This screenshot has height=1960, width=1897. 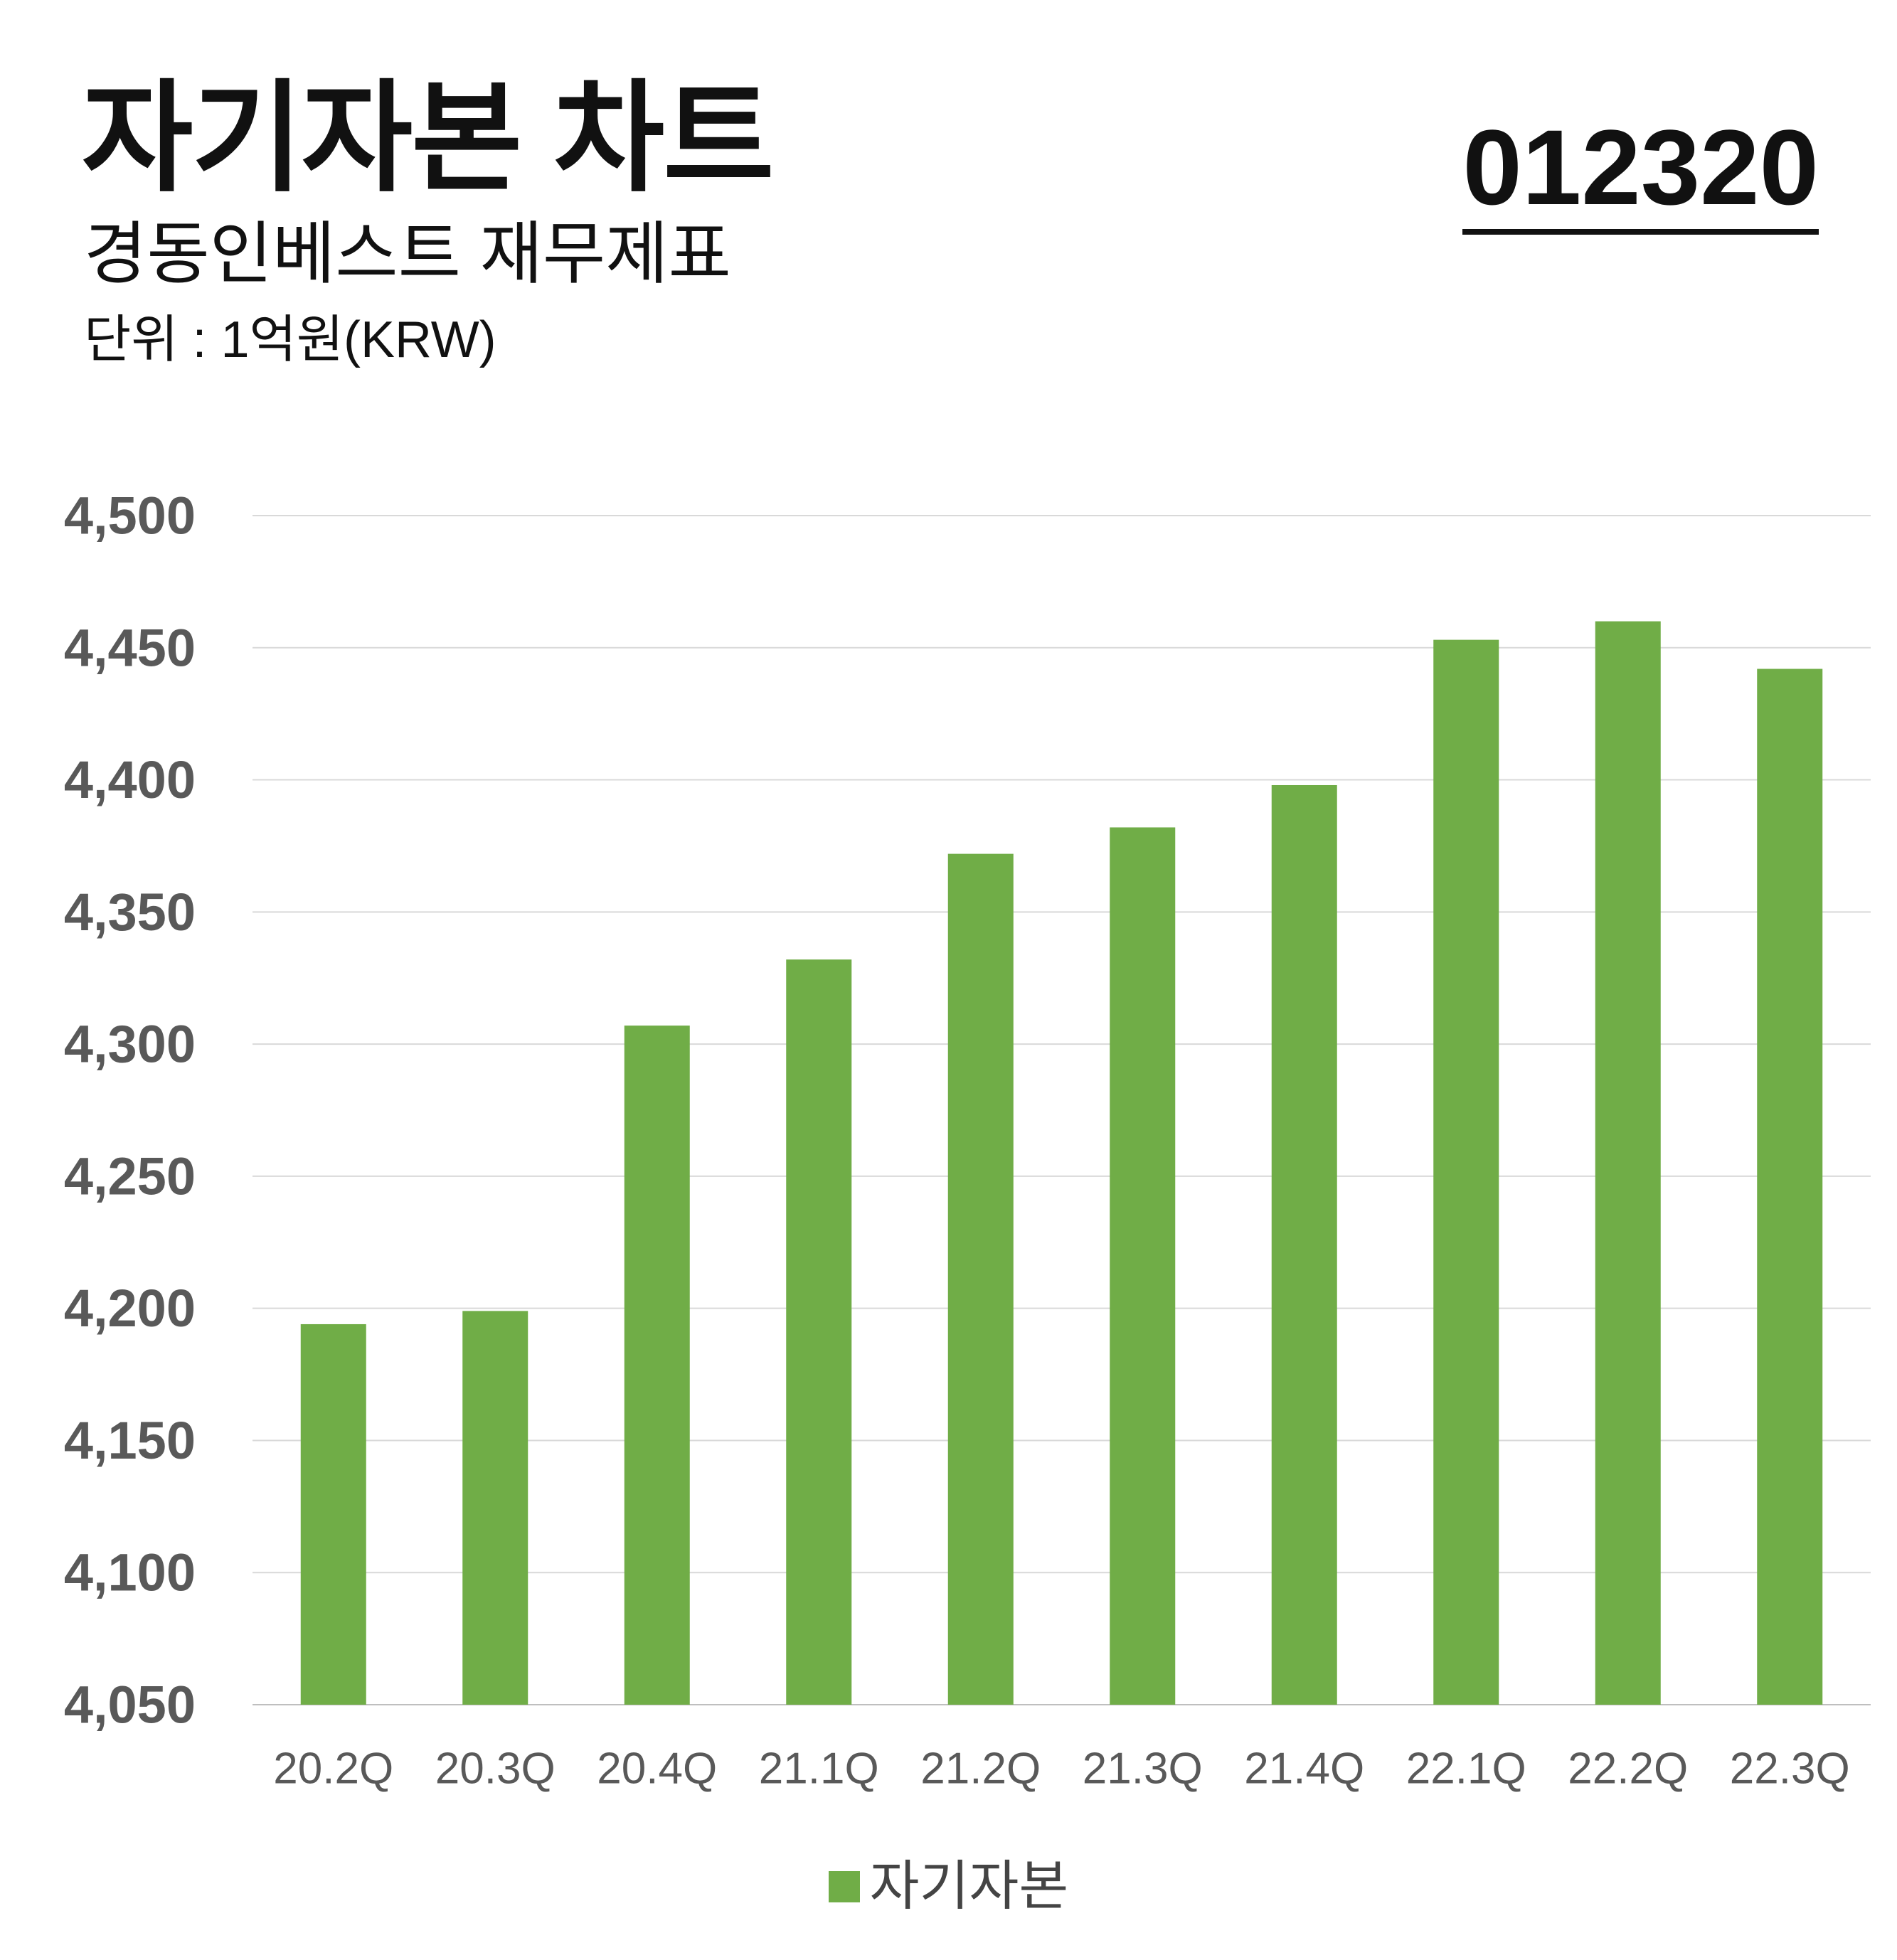 What do you see at coordinates (1143, 1769) in the screenshot?
I see `x-tick-label: 21.3Q` at bounding box center [1143, 1769].